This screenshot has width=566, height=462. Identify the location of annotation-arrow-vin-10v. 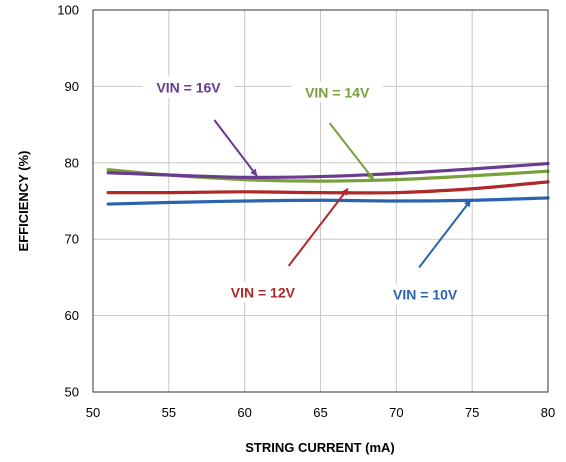
(445, 234).